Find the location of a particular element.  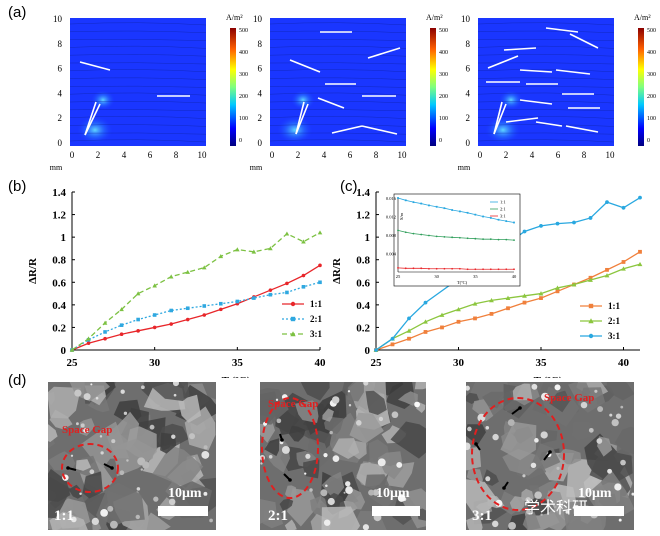

inset-x-tick-label: 30 is located at coordinates (436, 276).